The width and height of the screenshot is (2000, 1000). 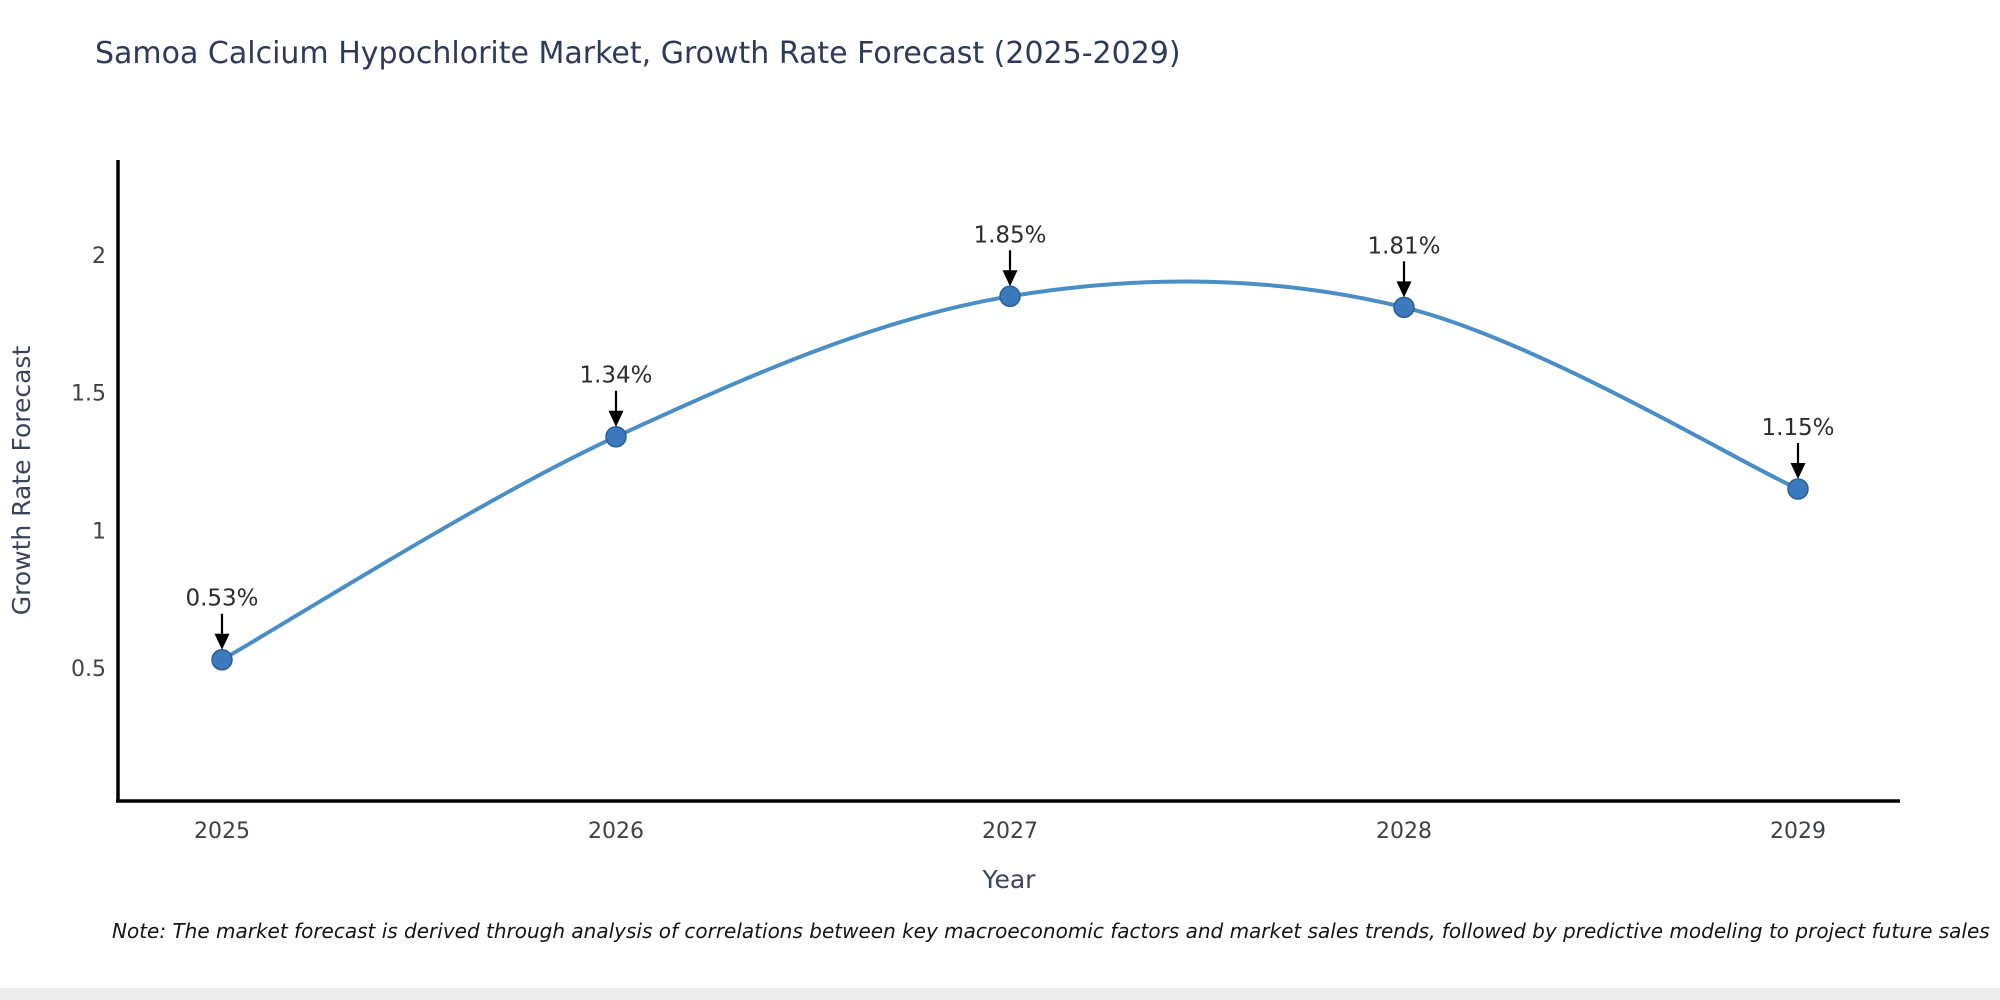 What do you see at coordinates (1797, 428) in the screenshot?
I see `data-point-label: 1.15%` at bounding box center [1797, 428].